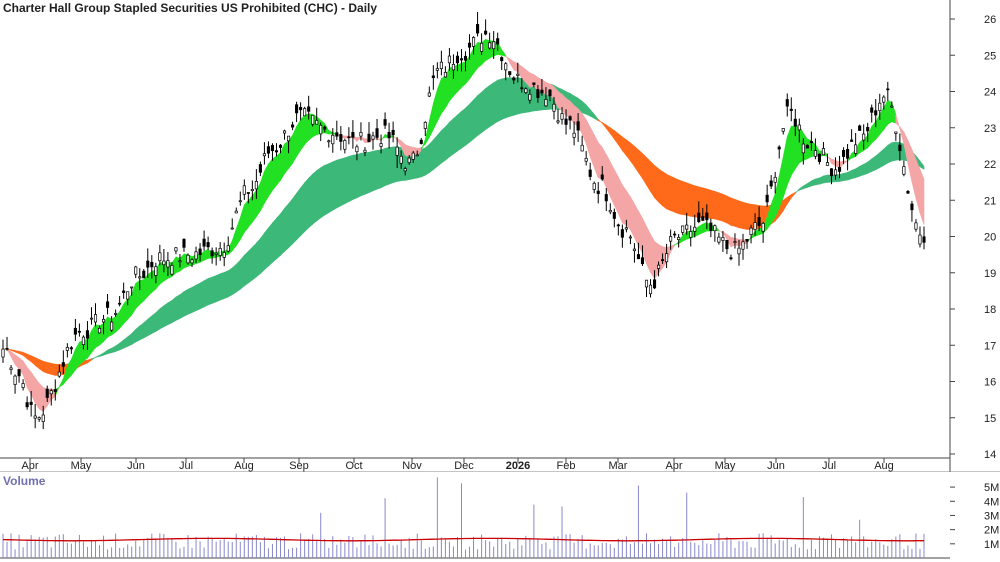 The width and height of the screenshot is (1000, 562). I want to click on x-tick-label: Jun, so click(776, 466).